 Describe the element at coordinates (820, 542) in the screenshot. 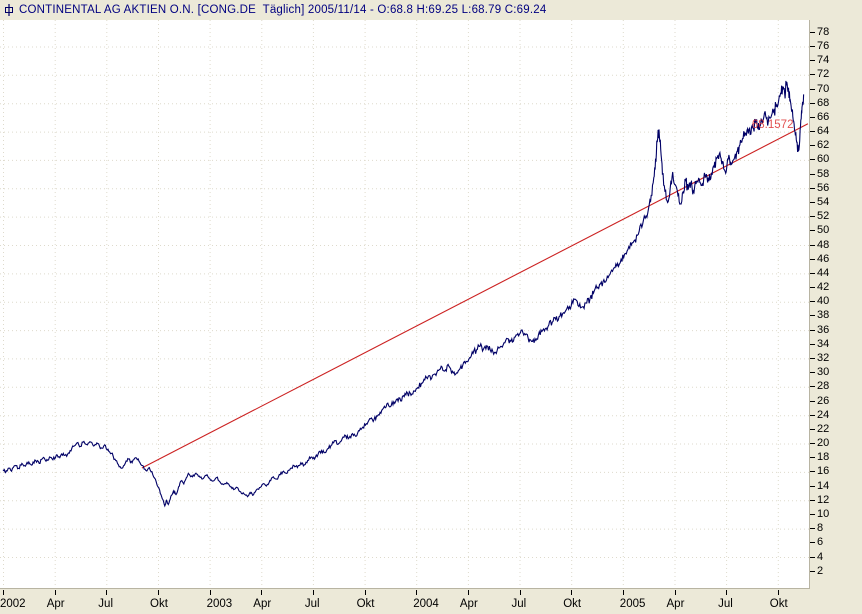

I see `y-axis-label: 6` at that location.